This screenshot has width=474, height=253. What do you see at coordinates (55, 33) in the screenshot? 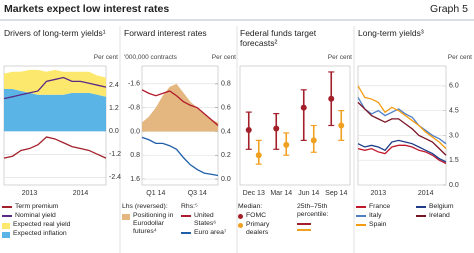
I see `panel-title: Drivers of long-term yields¹` at bounding box center [55, 33].